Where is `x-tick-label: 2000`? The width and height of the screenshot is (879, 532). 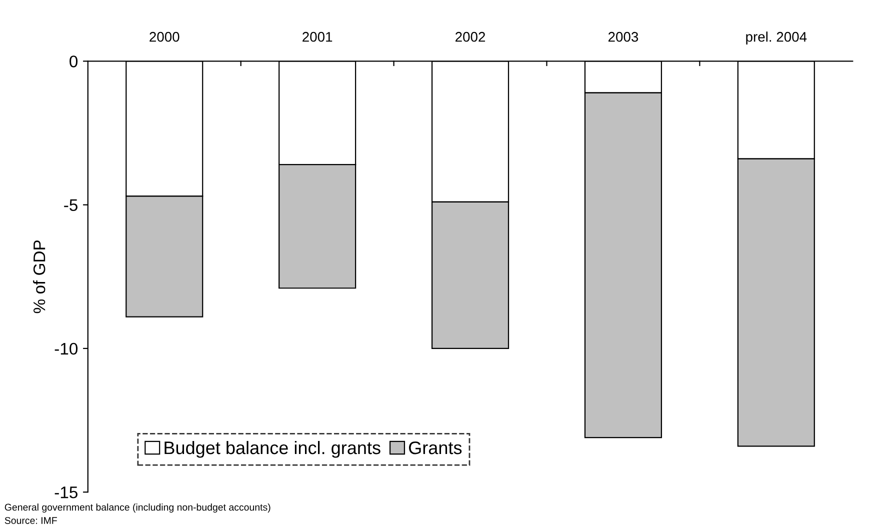 x-tick-label: 2000 is located at coordinates (165, 37).